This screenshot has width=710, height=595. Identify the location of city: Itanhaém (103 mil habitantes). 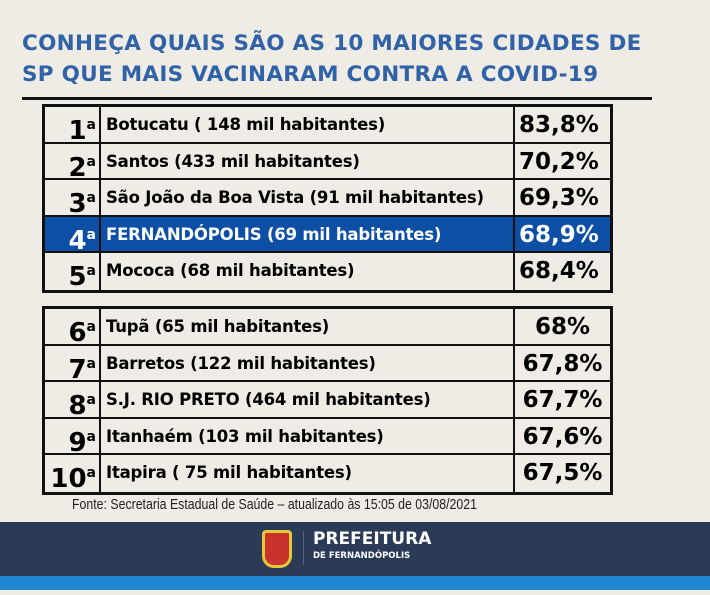
(245, 436).